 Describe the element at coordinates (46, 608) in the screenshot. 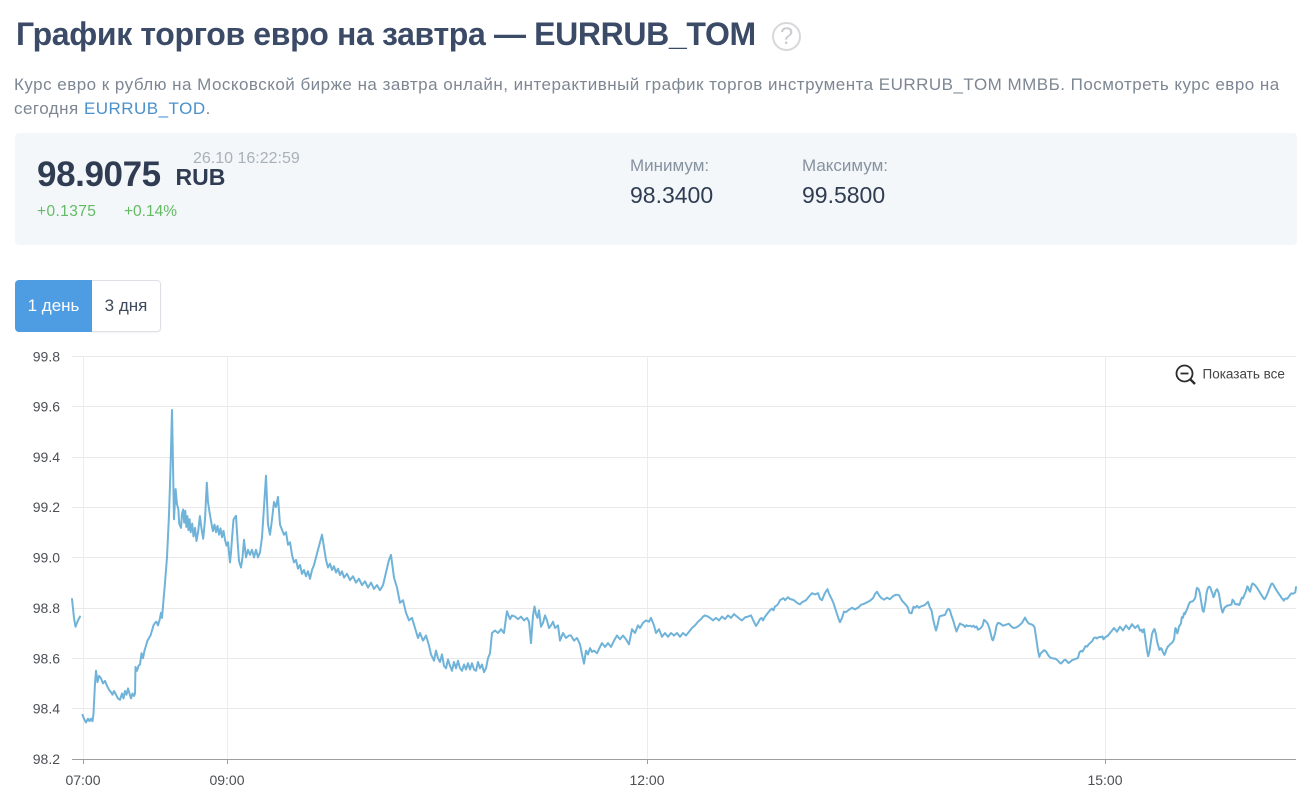

I see `svg-text: 98.8` at that location.